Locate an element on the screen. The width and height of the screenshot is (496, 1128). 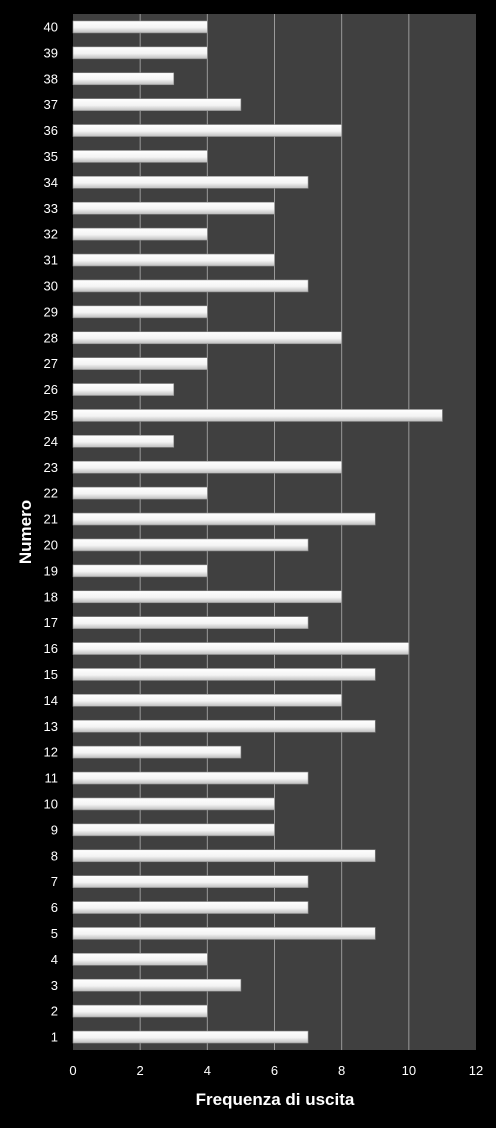
y-tick-label: 25 is located at coordinates (51, 415).